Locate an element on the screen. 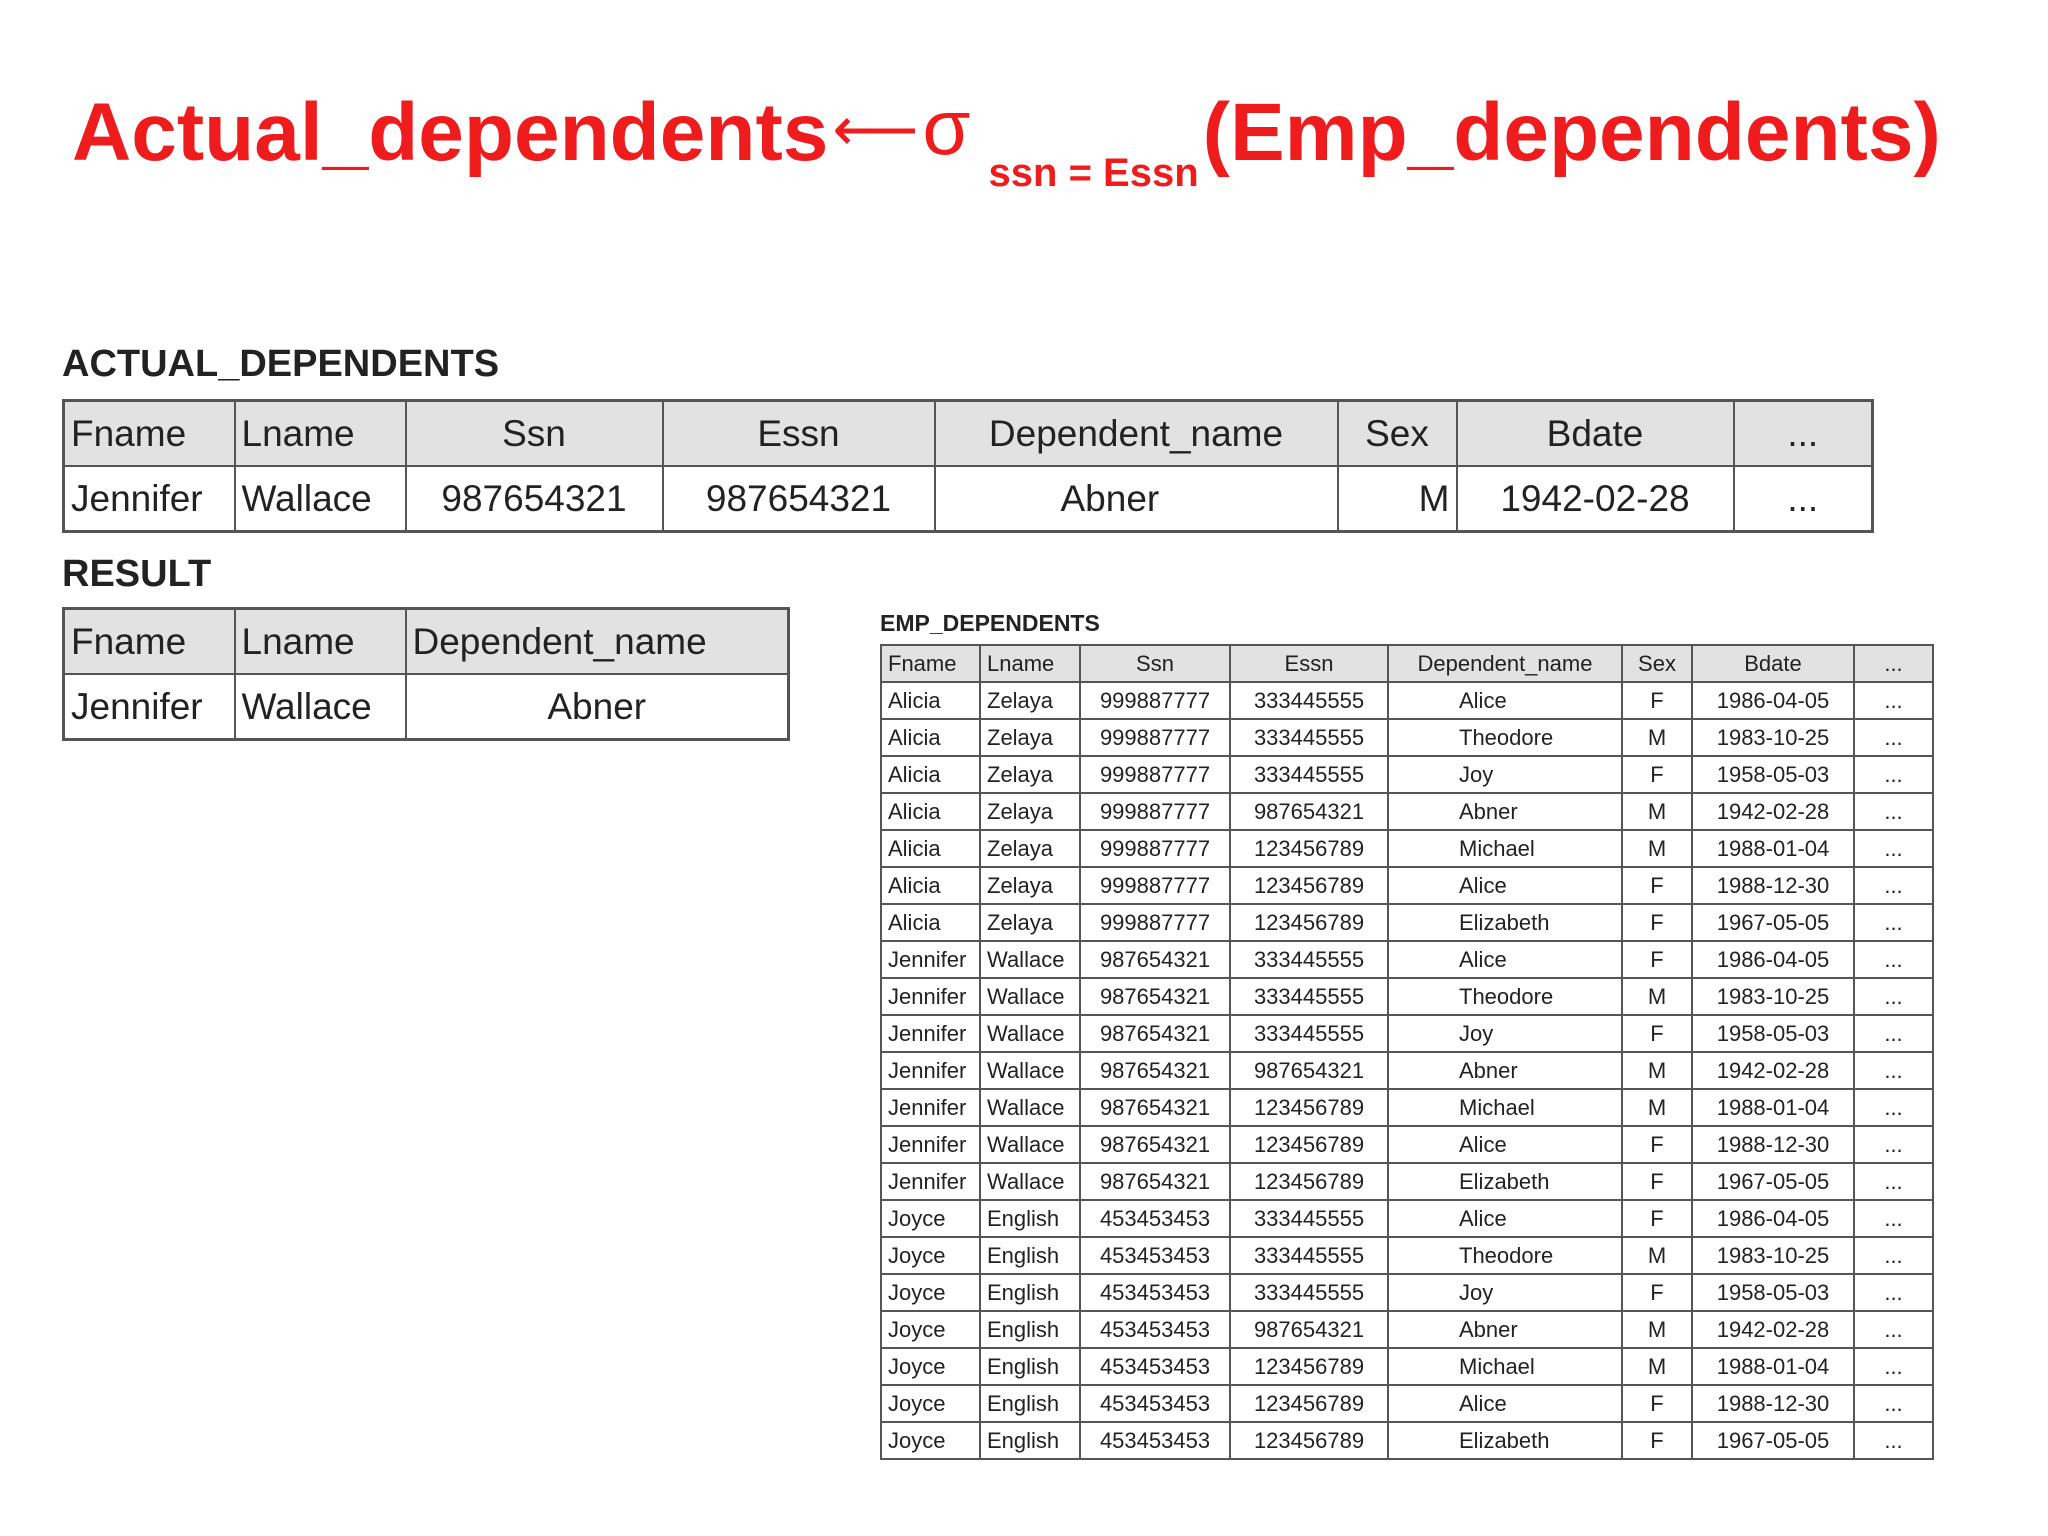 The image size is (2048, 1536). table-cell: 1988-01-04 is located at coordinates (1773, 848).